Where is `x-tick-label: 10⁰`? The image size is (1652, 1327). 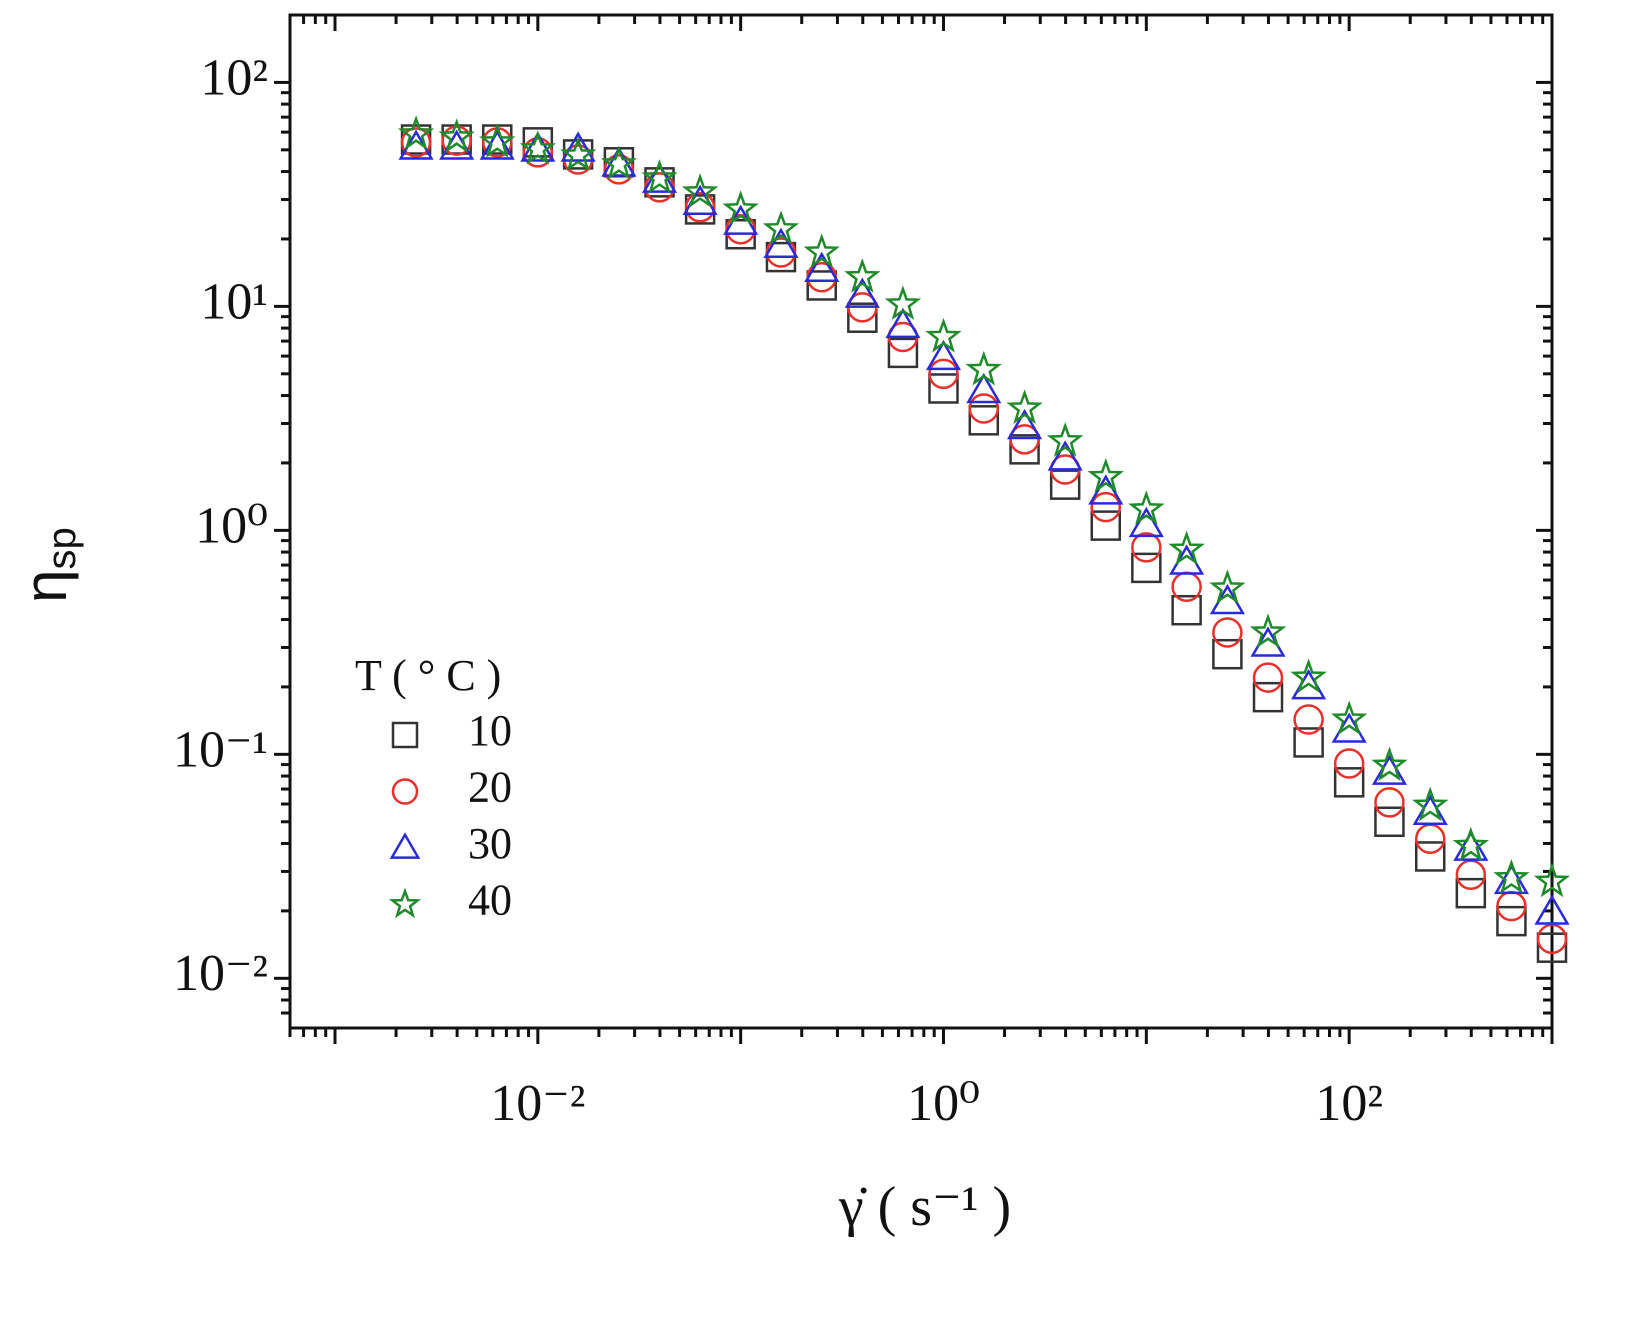
x-tick-label: 10⁰ is located at coordinates (943, 1103).